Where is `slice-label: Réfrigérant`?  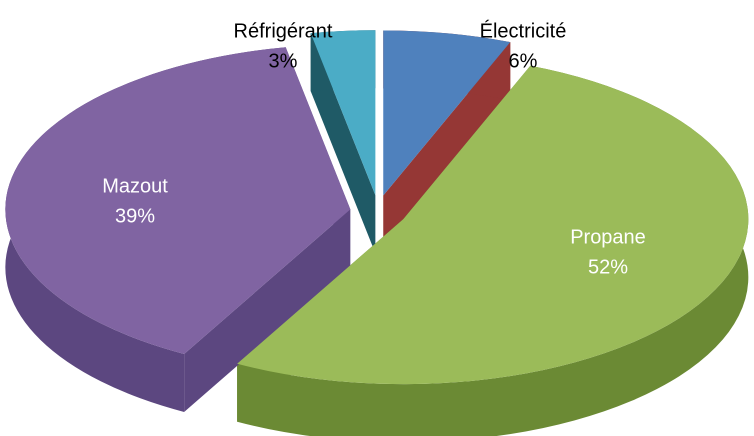
slice-label: Réfrigérant is located at coordinates (283, 31).